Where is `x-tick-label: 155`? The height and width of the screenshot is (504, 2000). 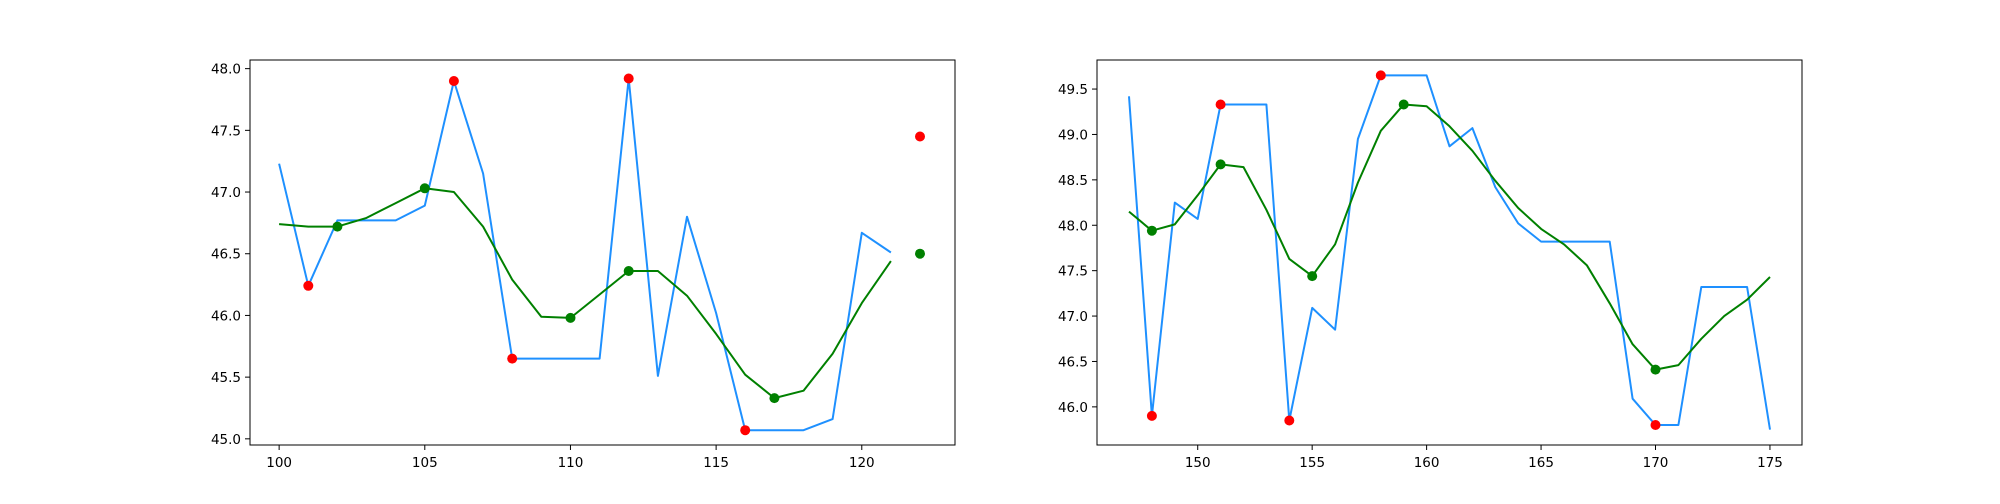 x-tick-label: 155 is located at coordinates (1312, 463).